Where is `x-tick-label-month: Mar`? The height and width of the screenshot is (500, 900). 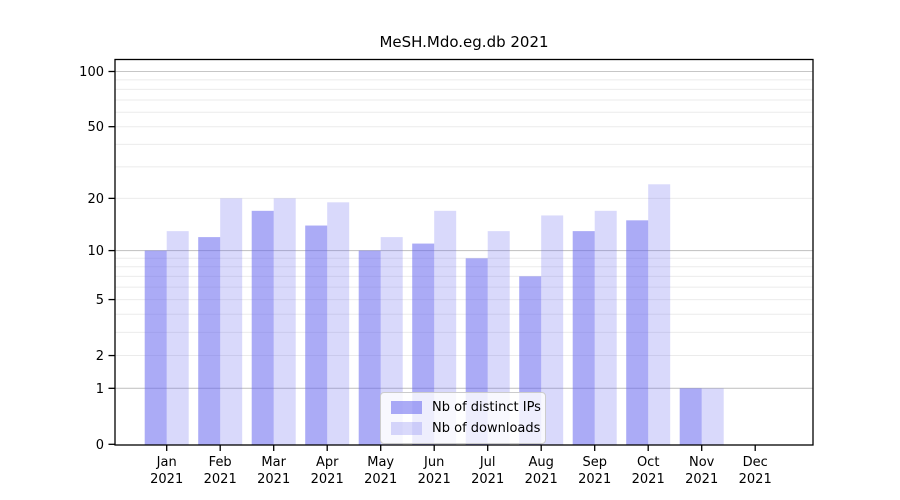 x-tick-label-month: Mar is located at coordinates (273, 462).